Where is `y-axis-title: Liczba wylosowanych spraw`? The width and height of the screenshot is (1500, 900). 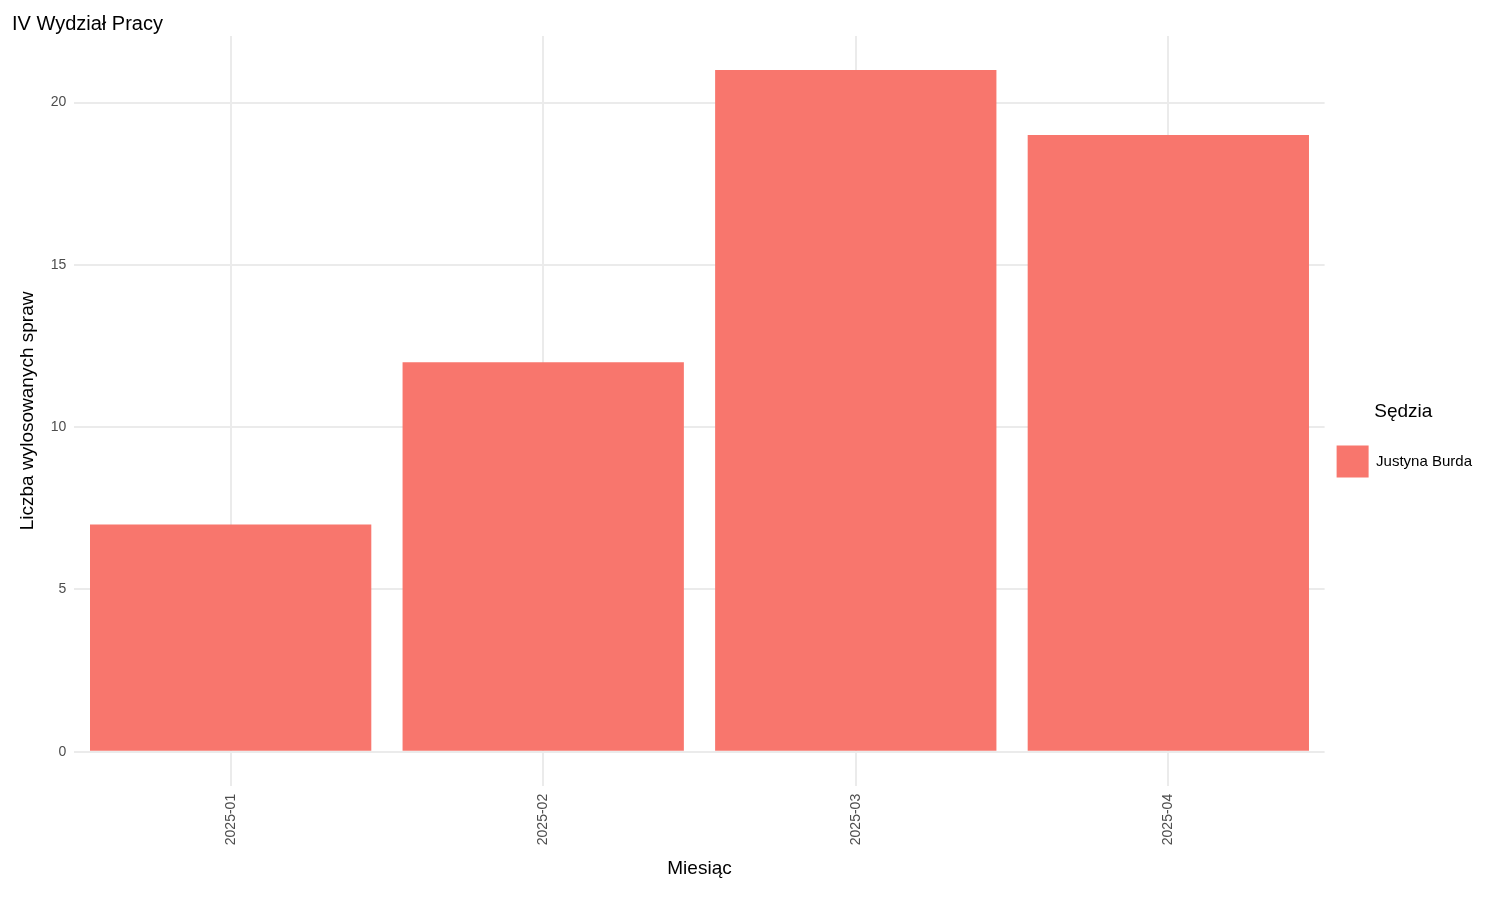
y-axis-title: Liczba wylosowanych spraw is located at coordinates (26, 411).